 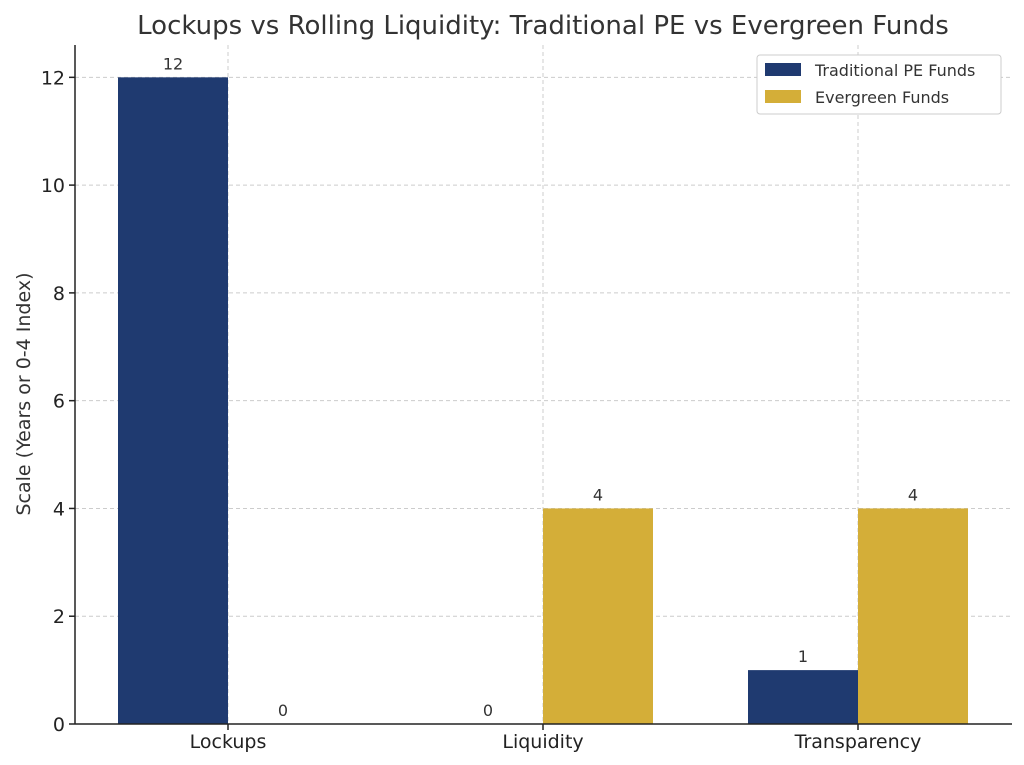 I want to click on y-tick-label: 0, so click(x=59, y=725).